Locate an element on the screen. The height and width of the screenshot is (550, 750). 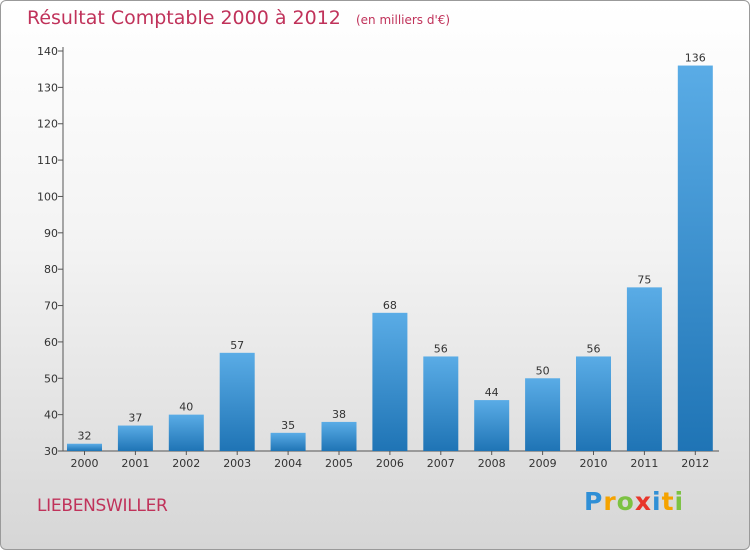
x-tick-label: 2004 is located at coordinates (288, 463).